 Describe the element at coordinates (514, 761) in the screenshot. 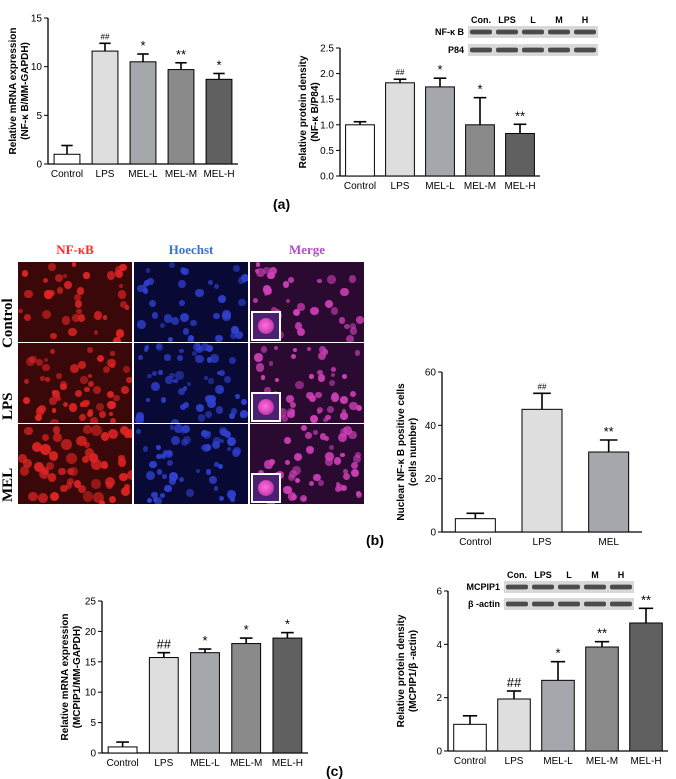

I see `x-tick-label: LPS` at that location.